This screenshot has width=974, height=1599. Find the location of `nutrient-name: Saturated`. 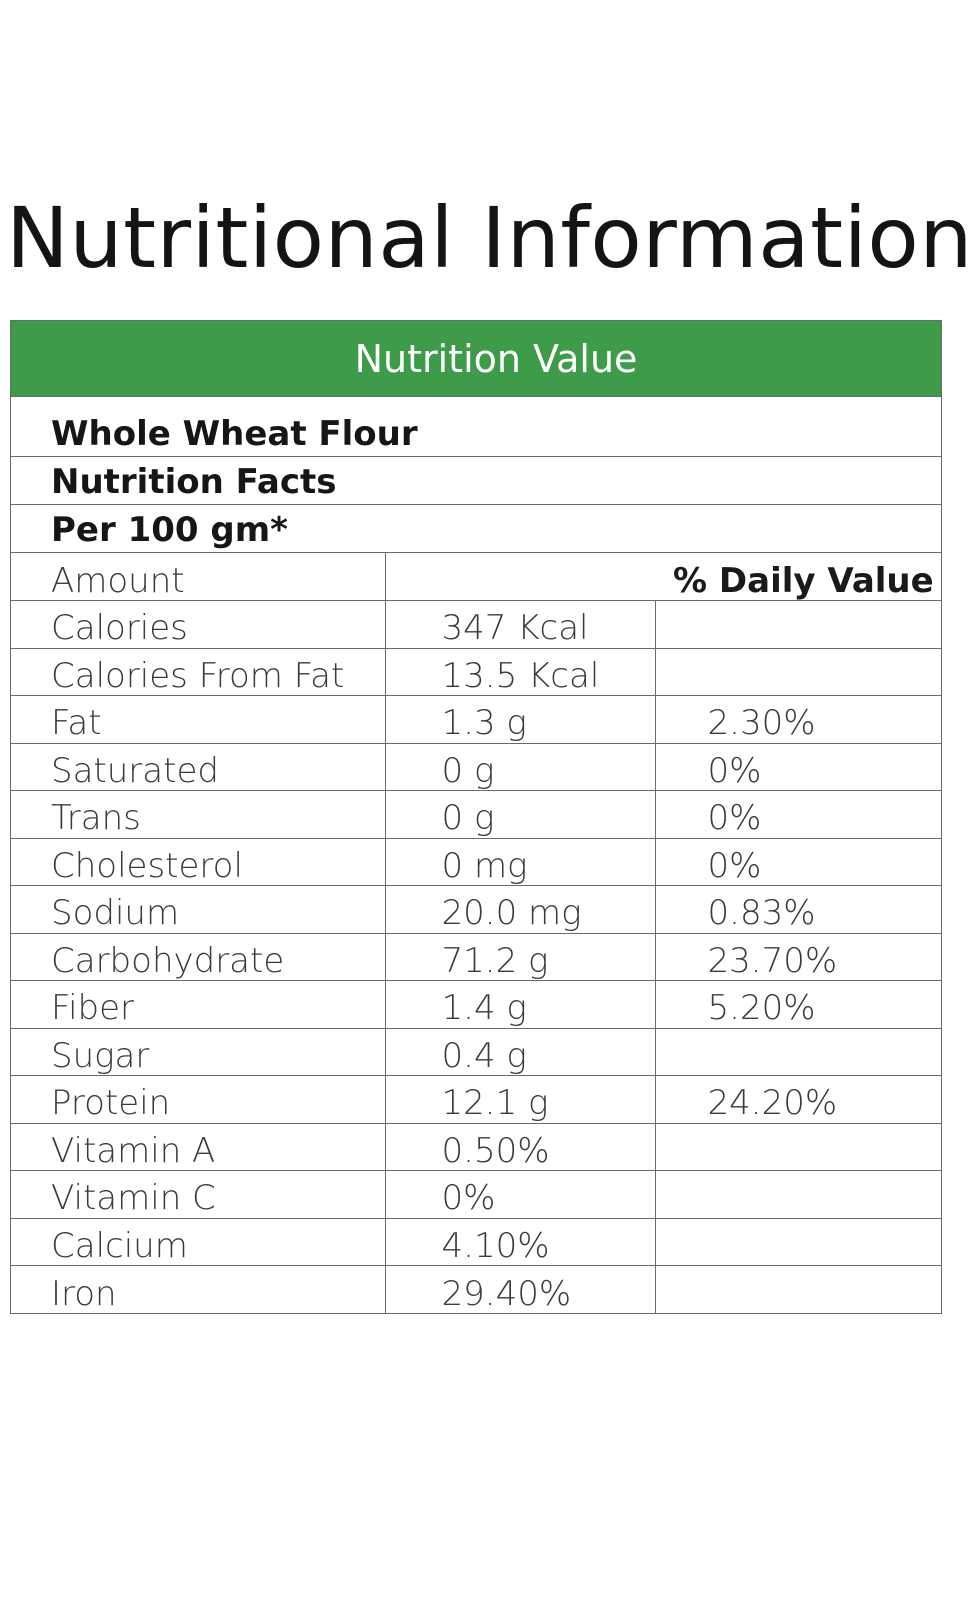

nutrient-name: Saturated is located at coordinates (198, 767).